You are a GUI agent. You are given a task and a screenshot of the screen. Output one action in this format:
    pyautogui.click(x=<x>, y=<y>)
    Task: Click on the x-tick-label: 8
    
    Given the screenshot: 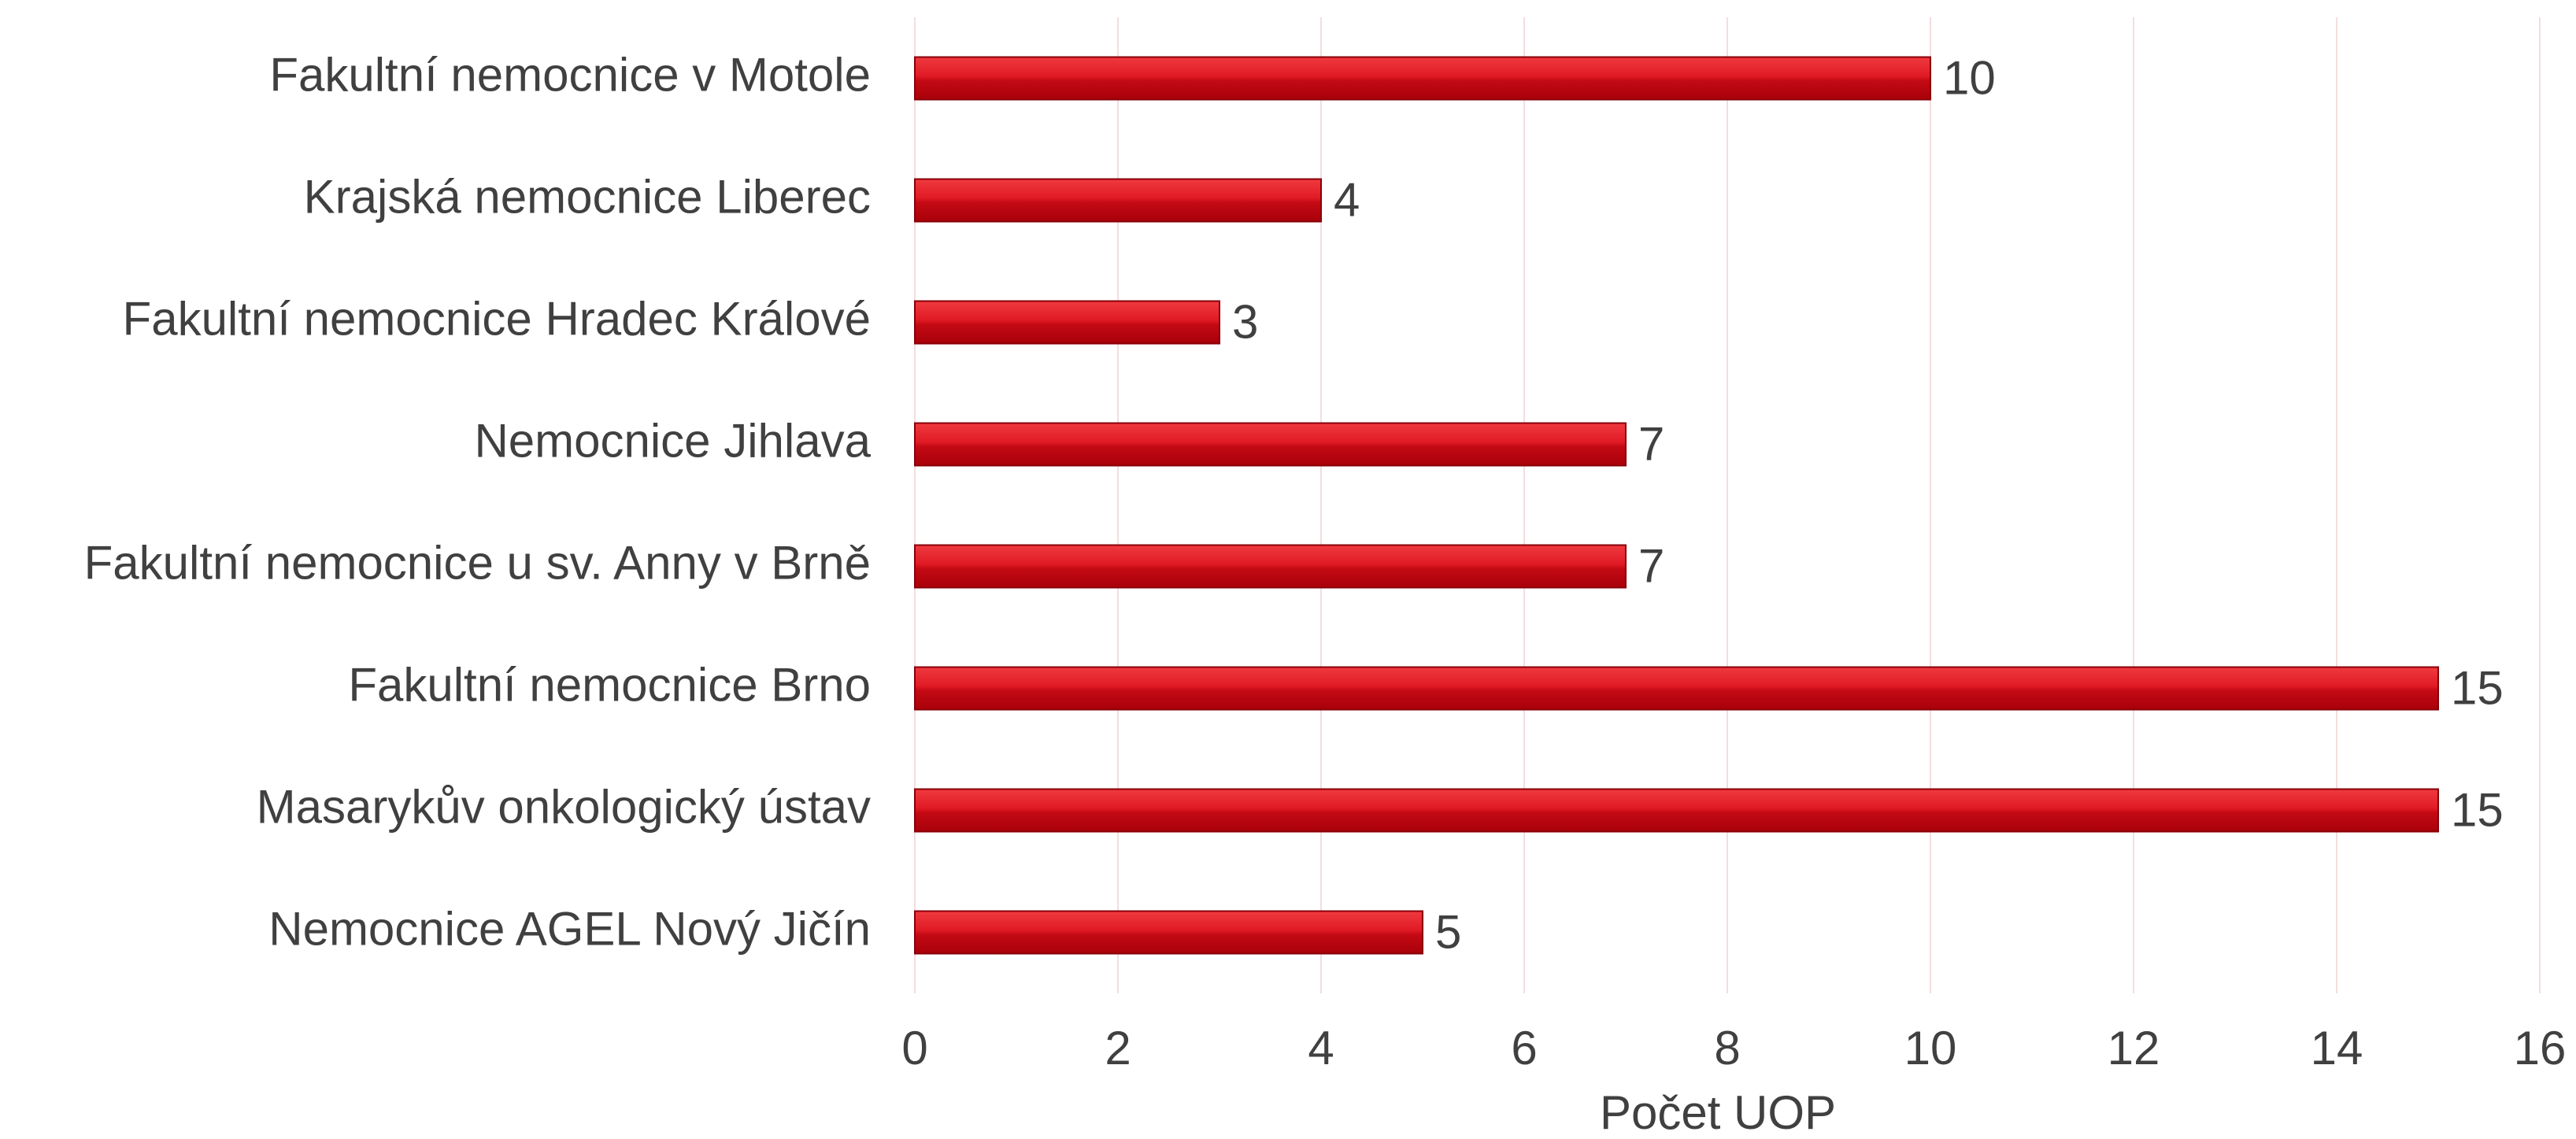 What is the action you would take?
    pyautogui.click(x=1727, y=1048)
    